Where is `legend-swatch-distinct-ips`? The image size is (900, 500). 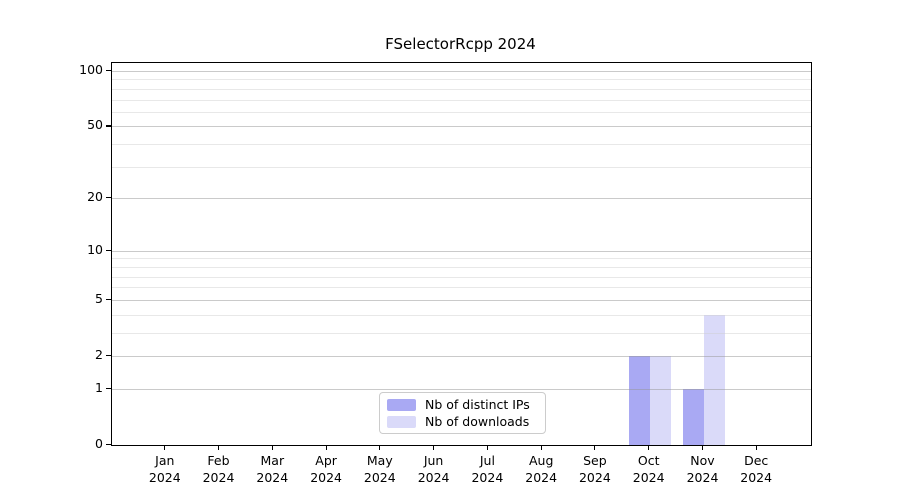
legend-swatch-distinct-ips is located at coordinates (401, 404).